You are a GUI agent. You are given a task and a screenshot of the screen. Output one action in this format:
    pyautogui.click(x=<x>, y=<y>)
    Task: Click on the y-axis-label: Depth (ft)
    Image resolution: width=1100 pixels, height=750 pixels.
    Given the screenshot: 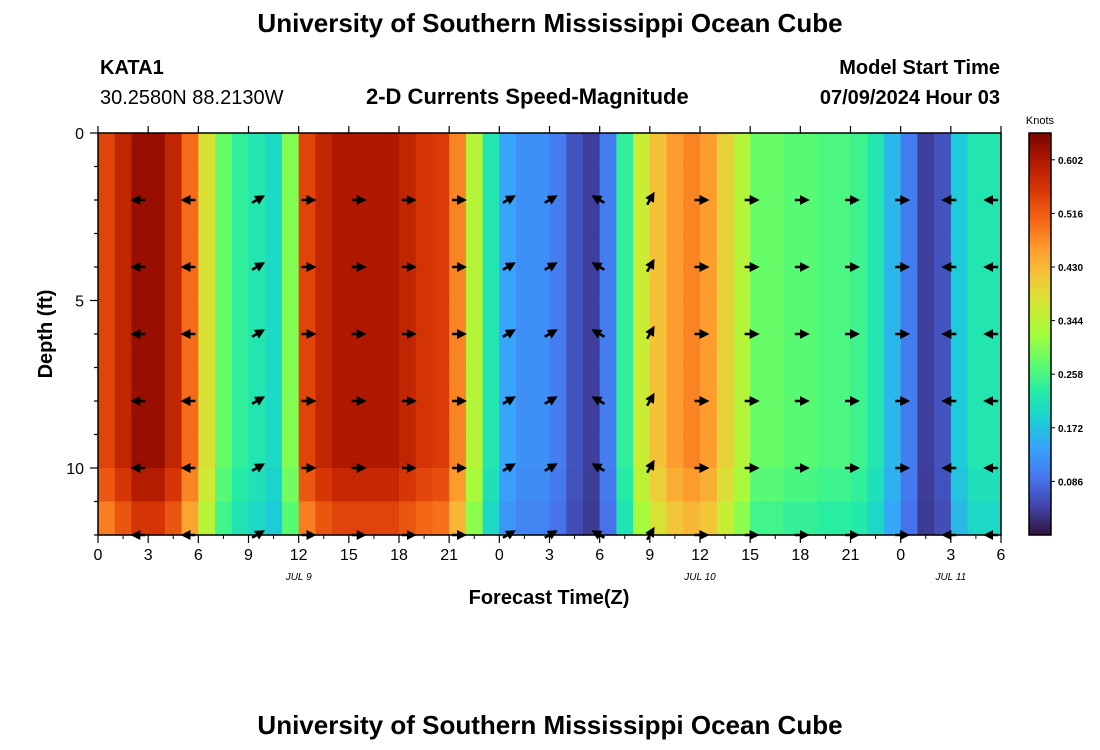 What is the action you would take?
    pyautogui.click(x=46, y=334)
    